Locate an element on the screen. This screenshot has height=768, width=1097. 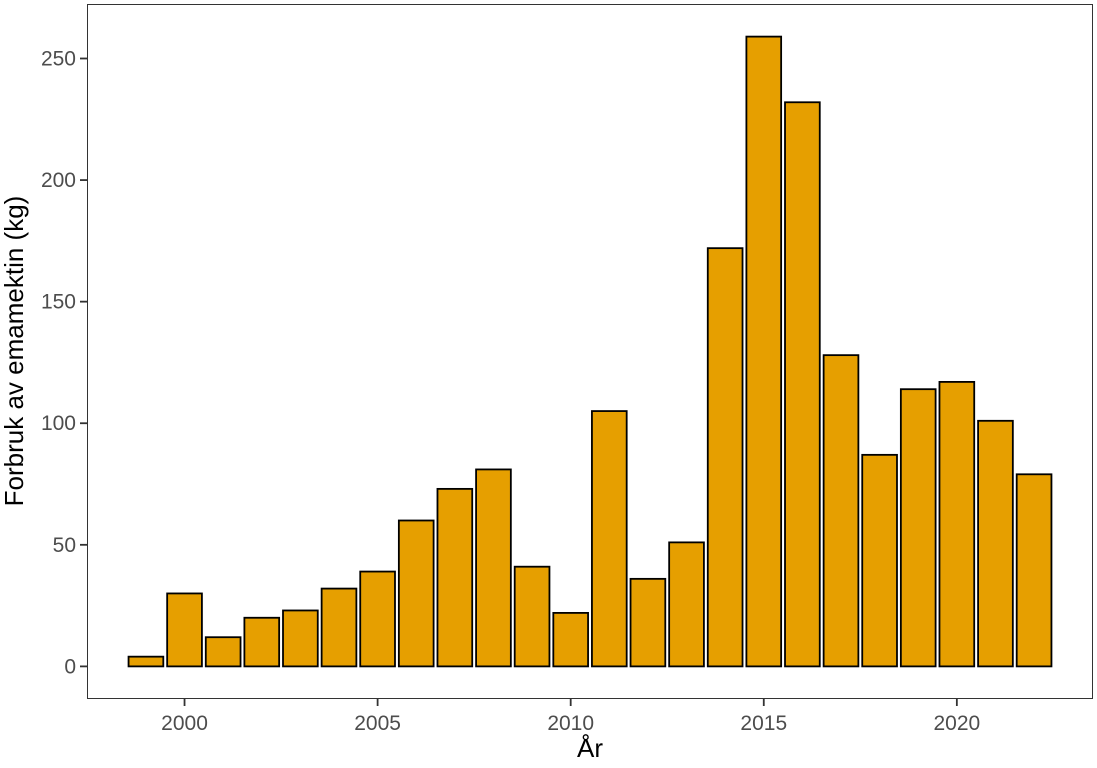
bar-2010 is located at coordinates (570, 639).